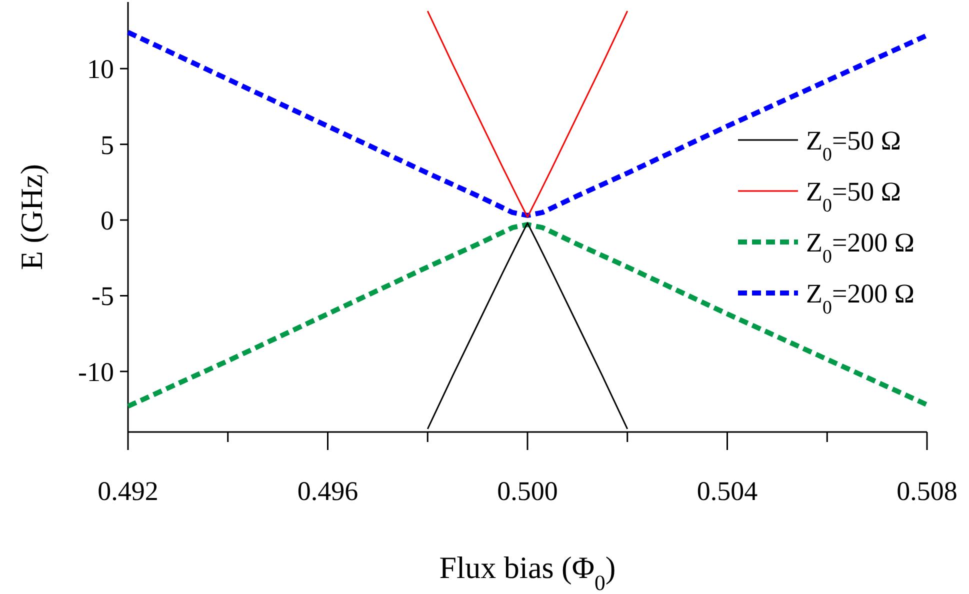 The height and width of the screenshot is (594, 969). What do you see at coordinates (927, 491) in the screenshot?
I see `x-tick-label: 0.508` at bounding box center [927, 491].